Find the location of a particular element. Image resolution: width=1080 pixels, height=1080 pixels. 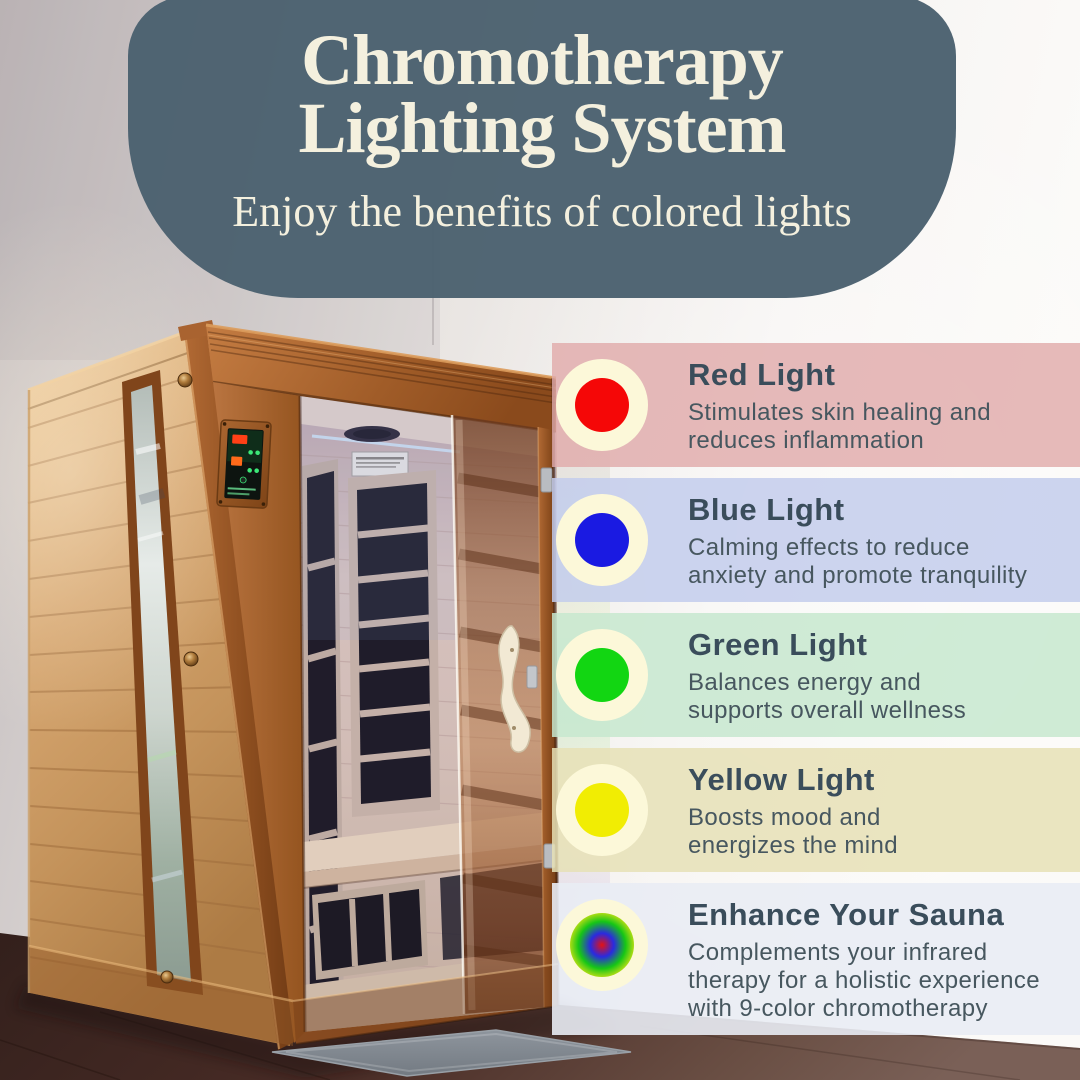

heater-panel-center is located at coordinates (394, 643).